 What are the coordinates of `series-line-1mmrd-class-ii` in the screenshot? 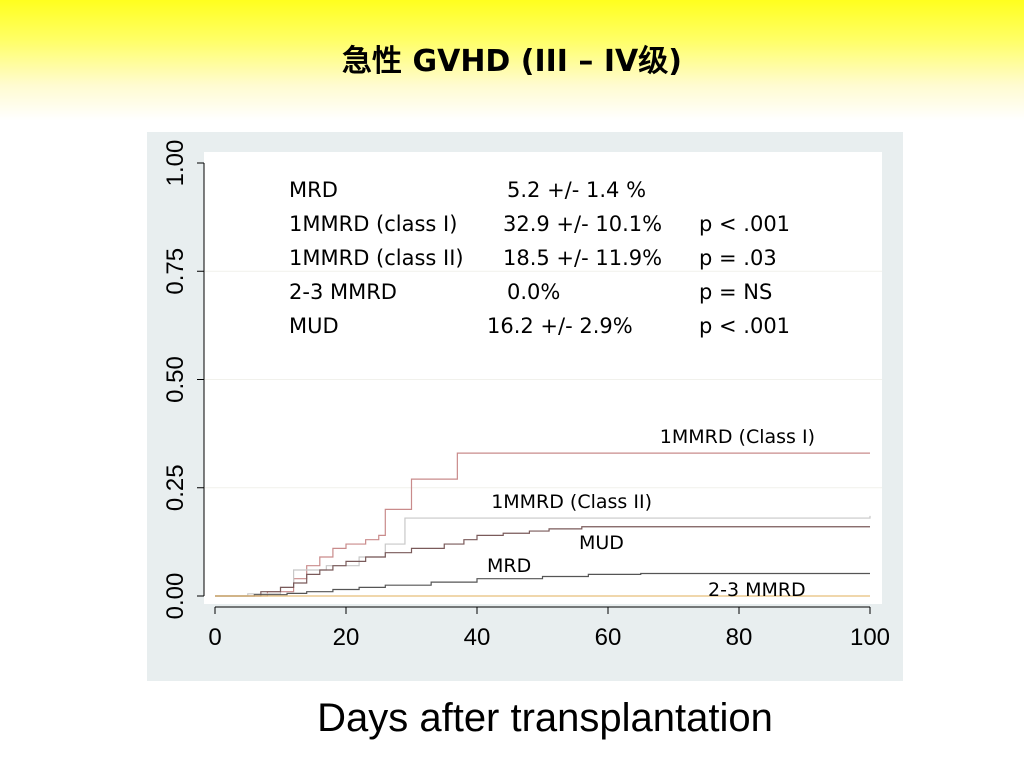 It's located at (543, 556).